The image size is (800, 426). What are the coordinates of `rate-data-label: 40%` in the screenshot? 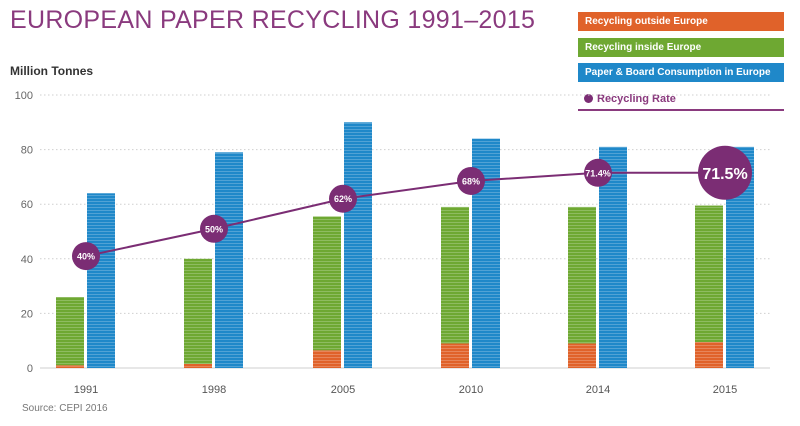 It's located at (86, 257).